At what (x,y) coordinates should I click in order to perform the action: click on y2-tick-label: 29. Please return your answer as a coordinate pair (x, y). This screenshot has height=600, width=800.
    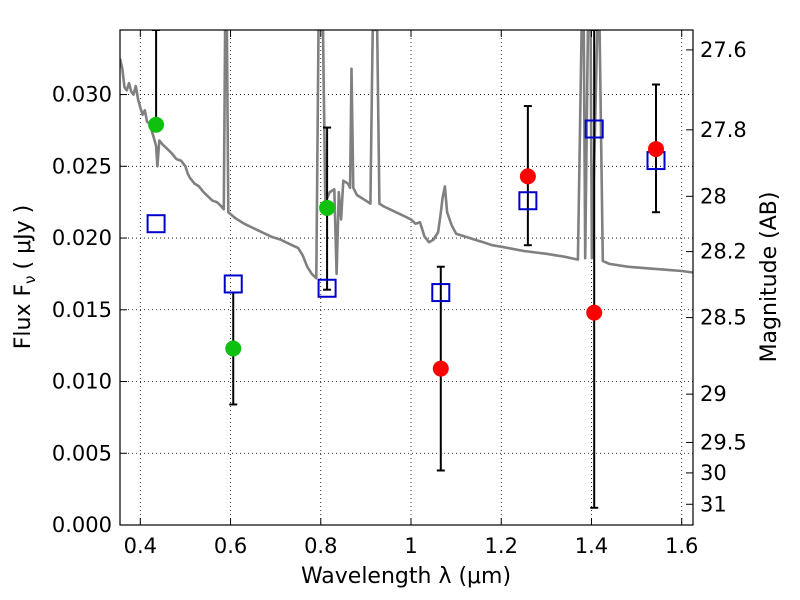
    Looking at the image, I should click on (713, 394).